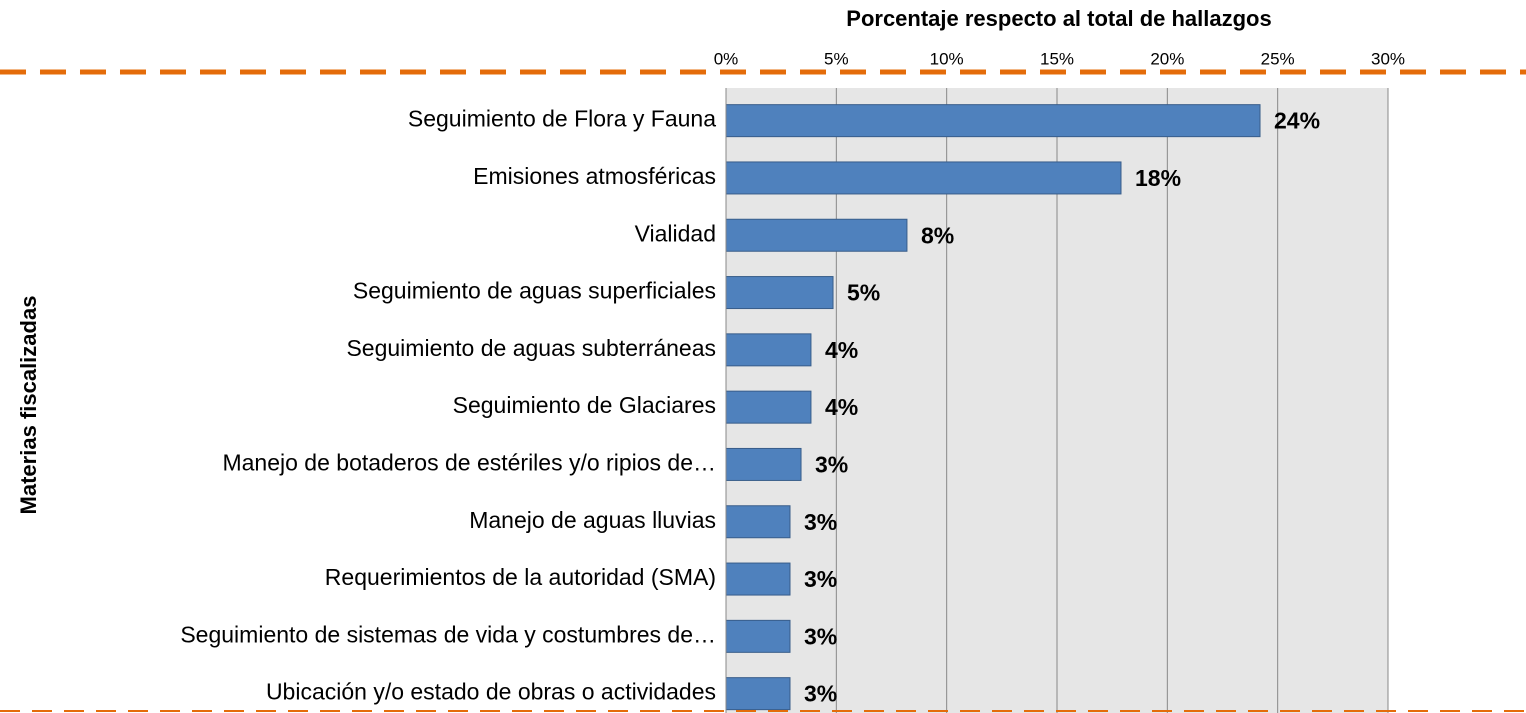 The height and width of the screenshot is (713, 1526). Describe the element at coordinates (28, 405) in the screenshot. I see `y-axis-title: Materias fiscalizadas` at that location.